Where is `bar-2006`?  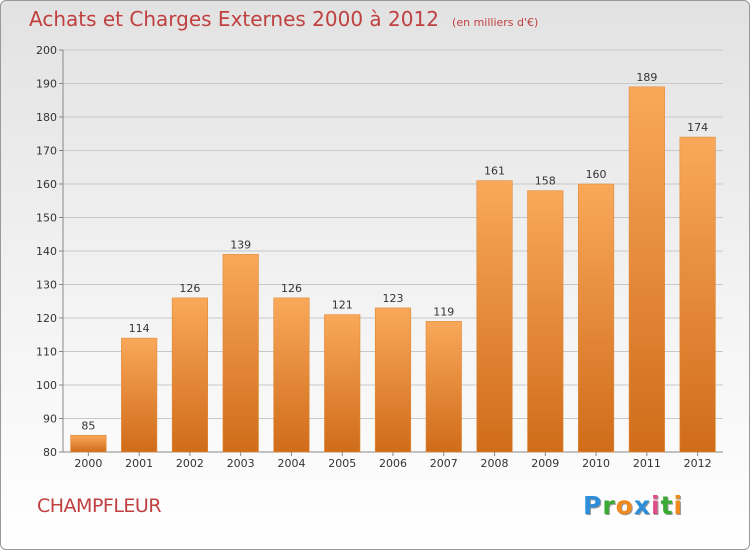
bar-2006 is located at coordinates (393, 380).